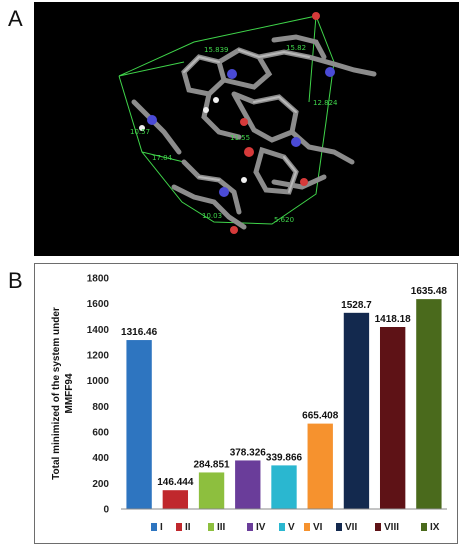  I want to click on legend-label-VI: VI, so click(318, 527).